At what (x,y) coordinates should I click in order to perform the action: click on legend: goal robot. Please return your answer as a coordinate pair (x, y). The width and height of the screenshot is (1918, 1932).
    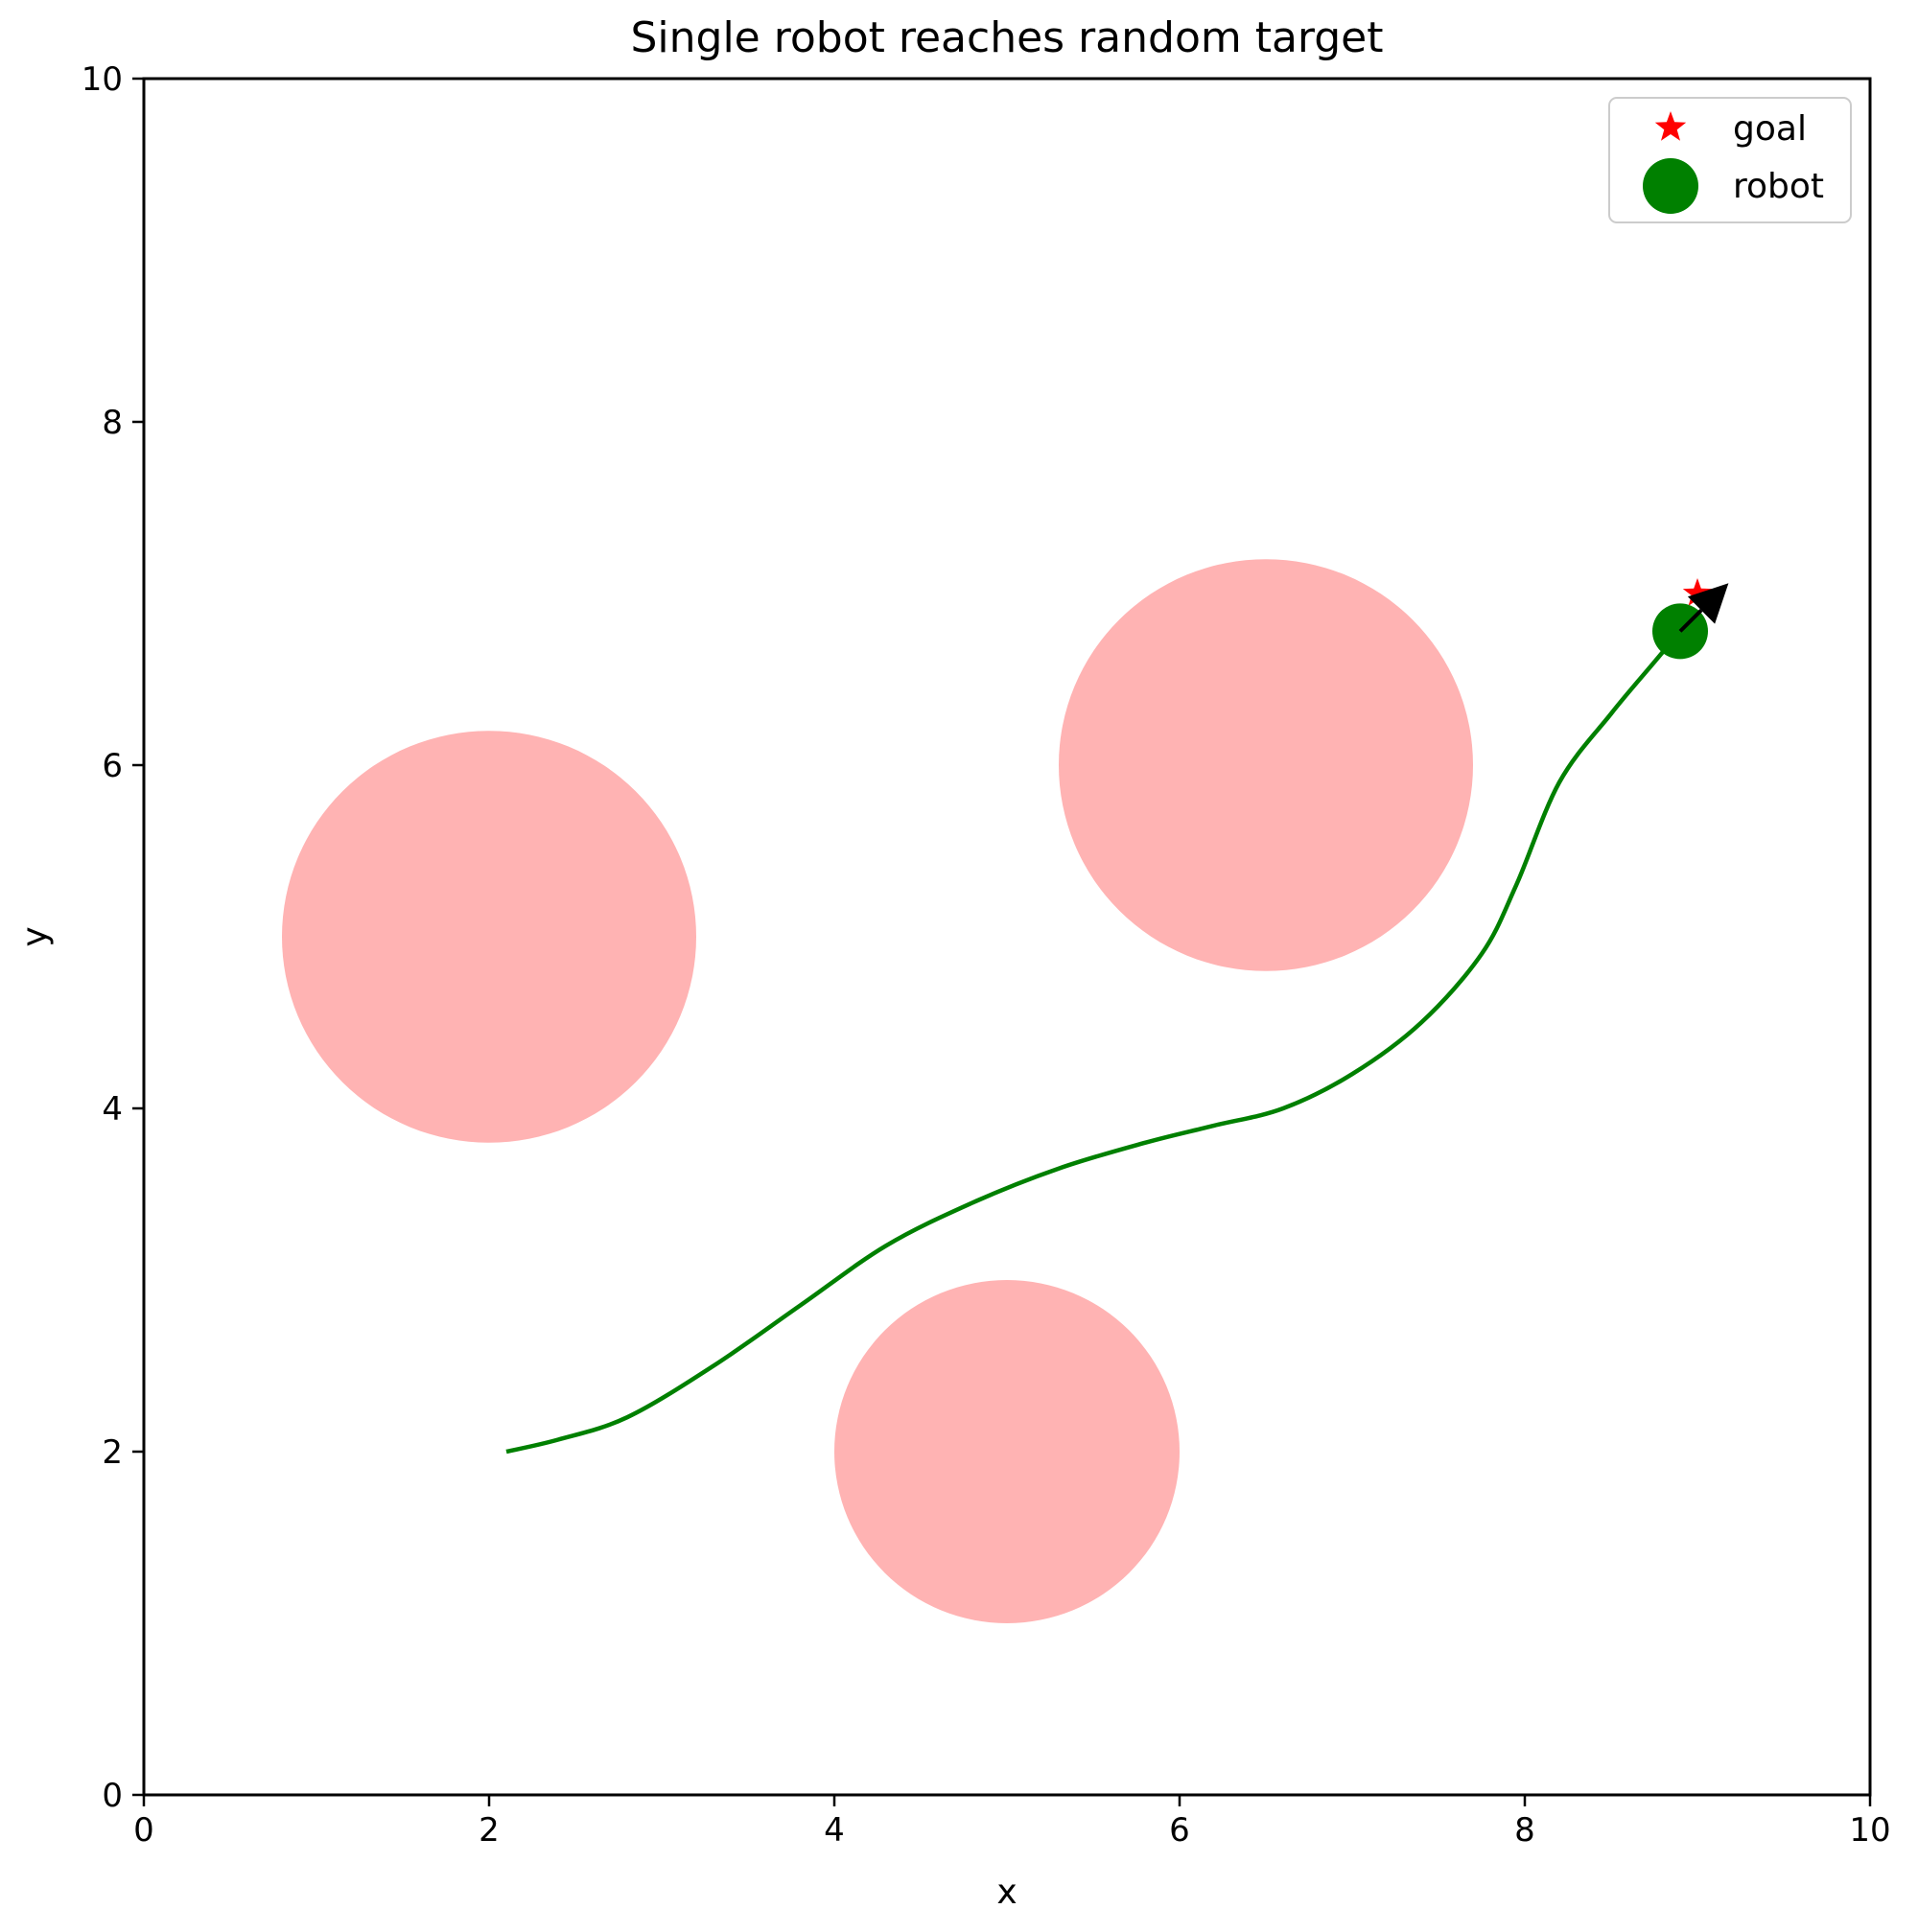
    Looking at the image, I should click on (1730, 160).